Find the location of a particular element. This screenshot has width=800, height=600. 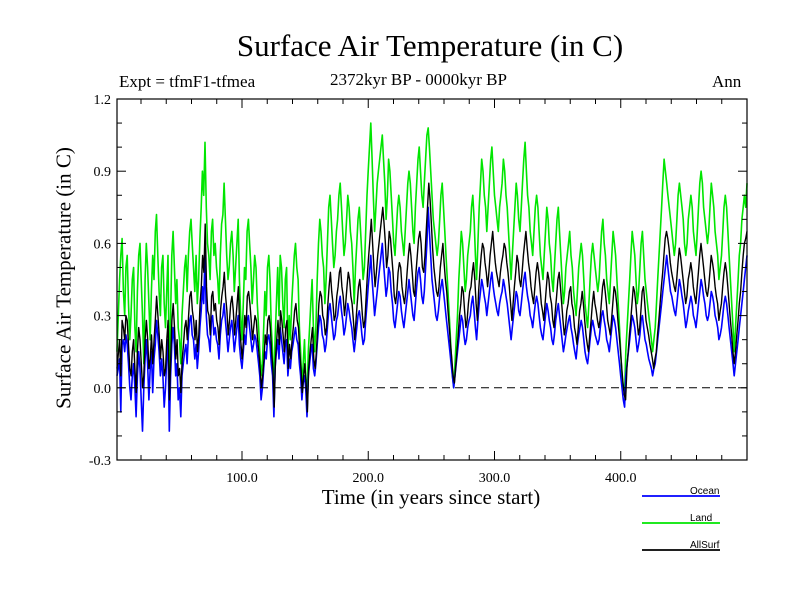

x-tick-label: 300.0 is located at coordinates (495, 478).